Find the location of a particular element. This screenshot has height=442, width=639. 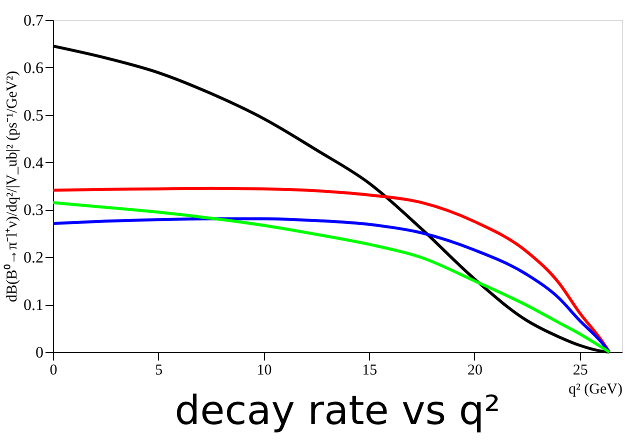

y-tick-label: 0.4 is located at coordinates (34, 163).